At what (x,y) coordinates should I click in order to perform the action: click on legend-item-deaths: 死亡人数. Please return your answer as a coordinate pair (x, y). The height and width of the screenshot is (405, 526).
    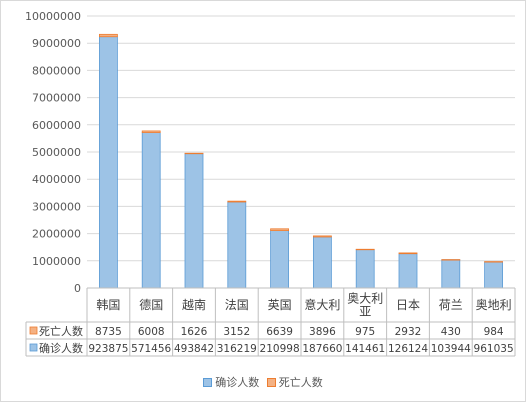
    Looking at the image, I should click on (294, 382).